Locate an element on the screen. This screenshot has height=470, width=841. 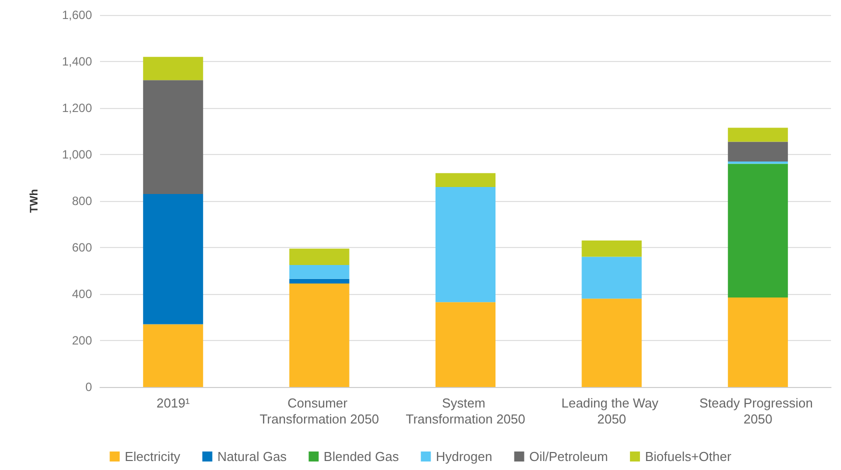
y-tick-label: 1,000 is located at coordinates (77, 155).